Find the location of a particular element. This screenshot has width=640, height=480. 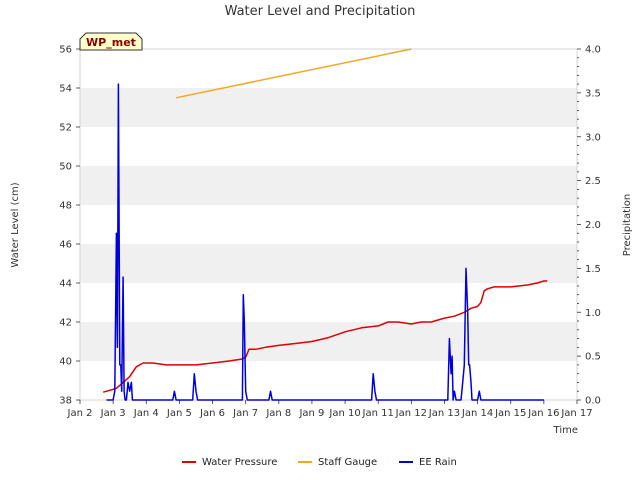

left-tick-label: 38 is located at coordinates (65, 401).